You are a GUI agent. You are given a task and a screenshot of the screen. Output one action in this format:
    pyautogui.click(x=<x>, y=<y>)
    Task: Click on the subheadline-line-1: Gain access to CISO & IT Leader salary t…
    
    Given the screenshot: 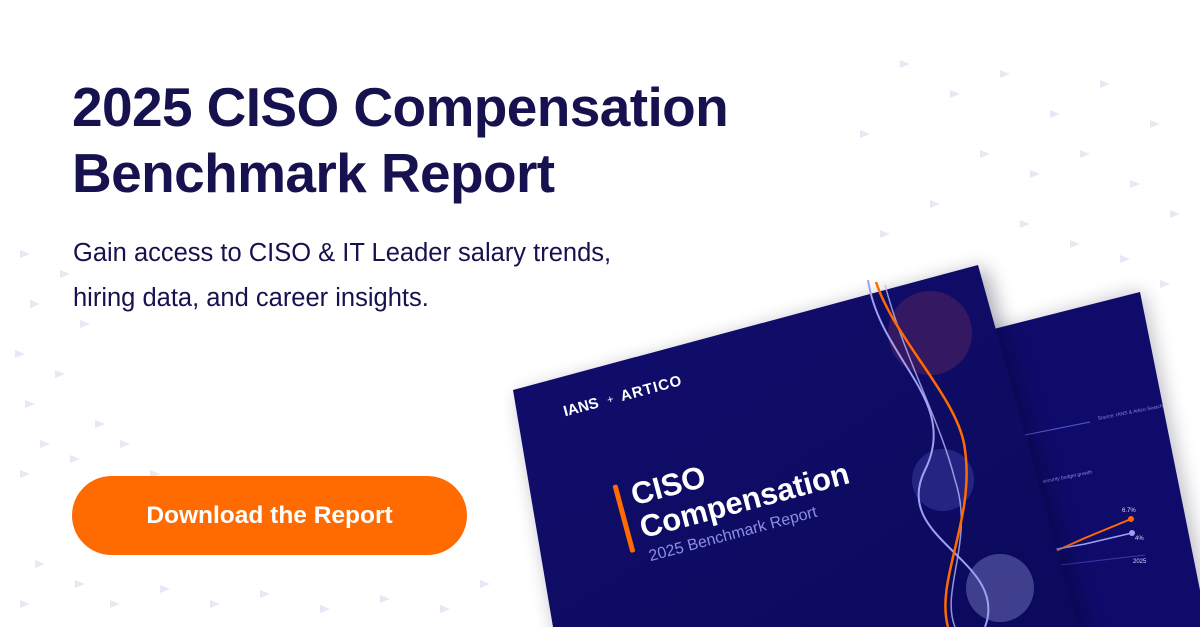 What is the action you would take?
    pyautogui.click(x=342, y=253)
    